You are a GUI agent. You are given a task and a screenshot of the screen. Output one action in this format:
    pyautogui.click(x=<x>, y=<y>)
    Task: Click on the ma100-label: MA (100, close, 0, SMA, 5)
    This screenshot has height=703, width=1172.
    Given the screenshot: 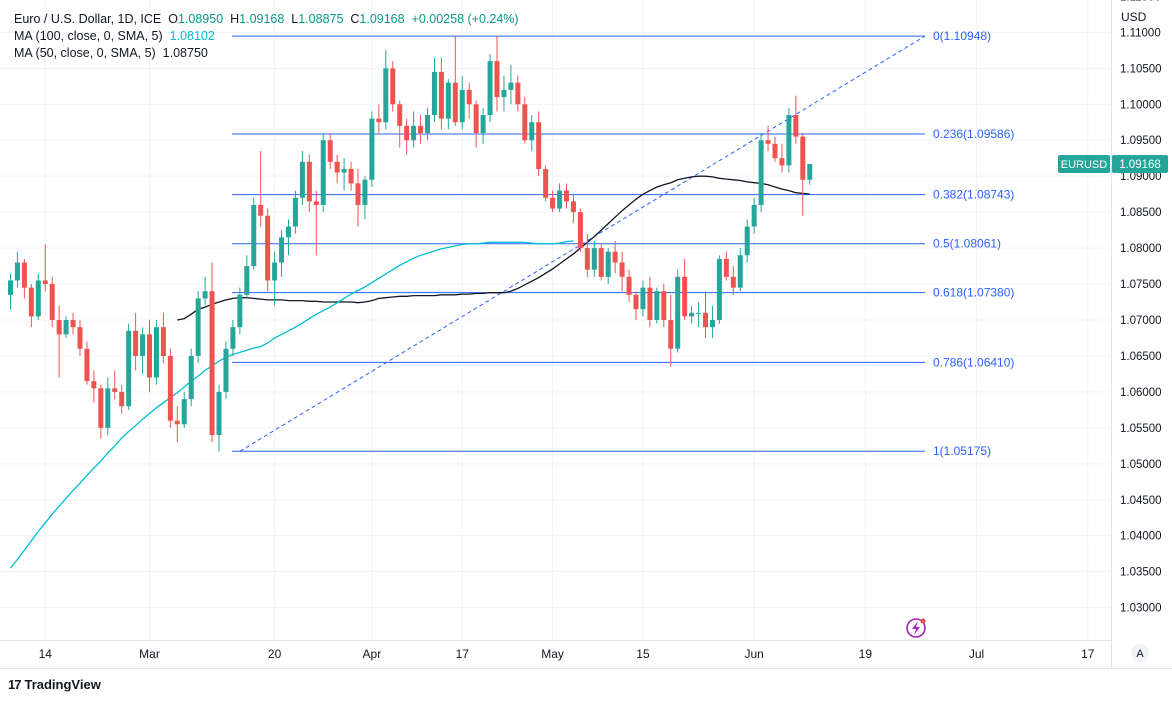 What is the action you would take?
    pyautogui.click(x=88, y=36)
    